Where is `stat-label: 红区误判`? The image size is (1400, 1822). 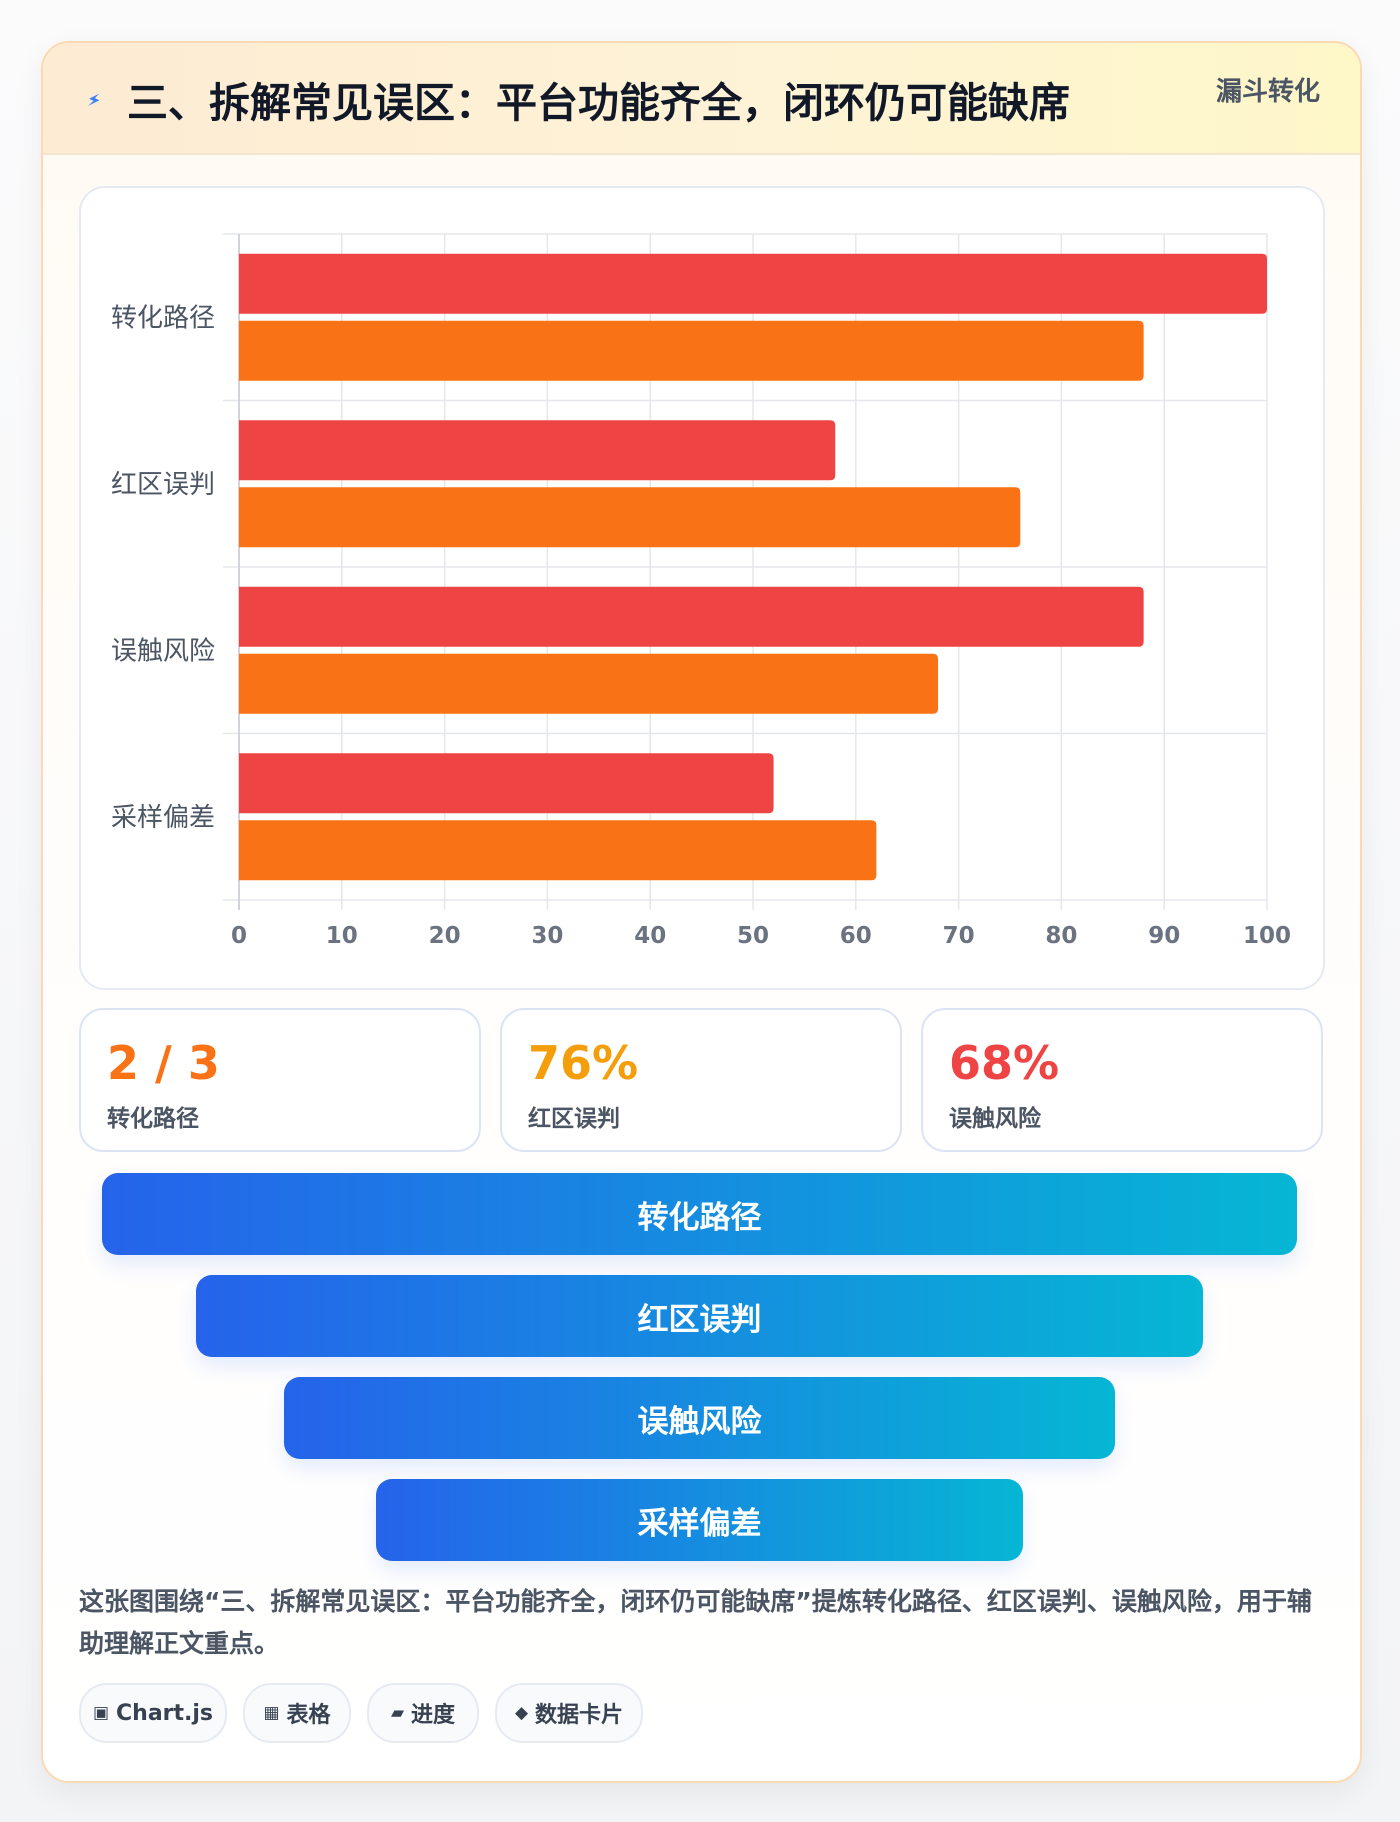
stat-label: 红区误判 is located at coordinates (574, 1119).